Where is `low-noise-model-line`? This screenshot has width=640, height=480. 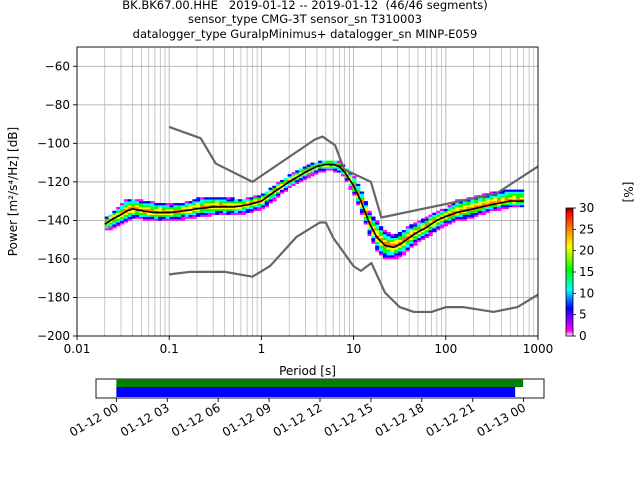 low-noise-model-line is located at coordinates (353, 267).